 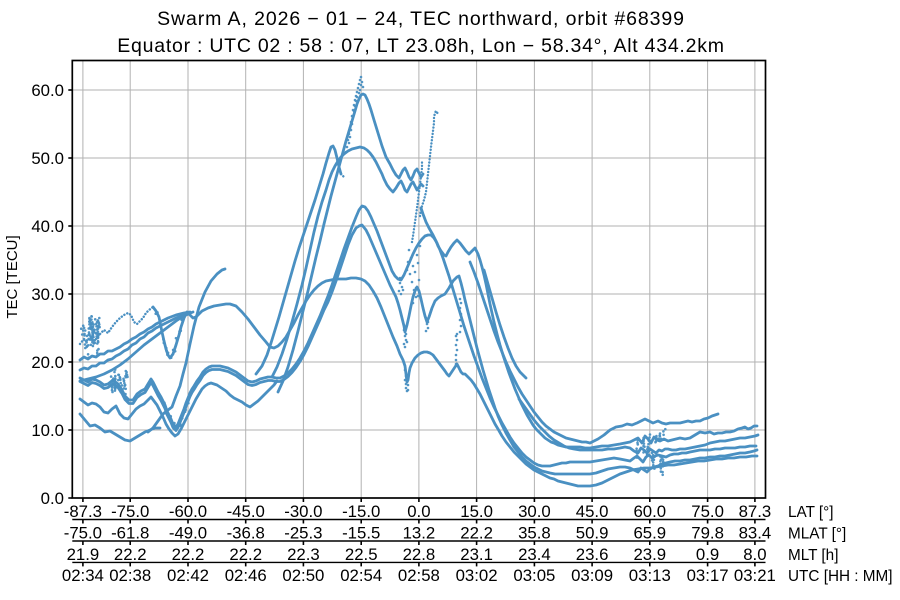 What do you see at coordinates (188, 511) in the screenshot?
I see `svg-text: -60.0` at bounding box center [188, 511].